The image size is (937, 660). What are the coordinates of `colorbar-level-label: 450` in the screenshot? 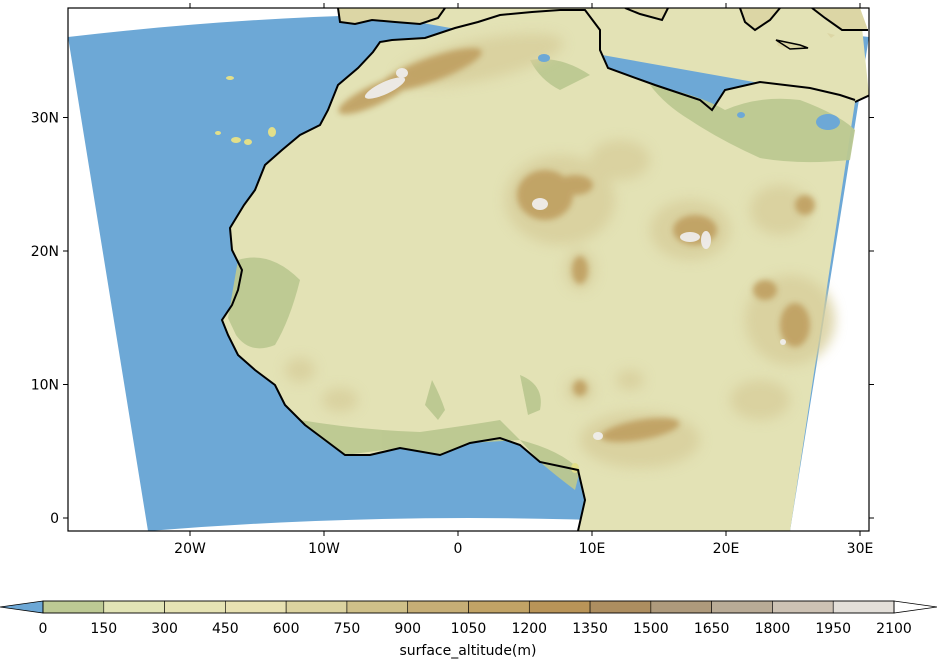 It's located at (225, 629).